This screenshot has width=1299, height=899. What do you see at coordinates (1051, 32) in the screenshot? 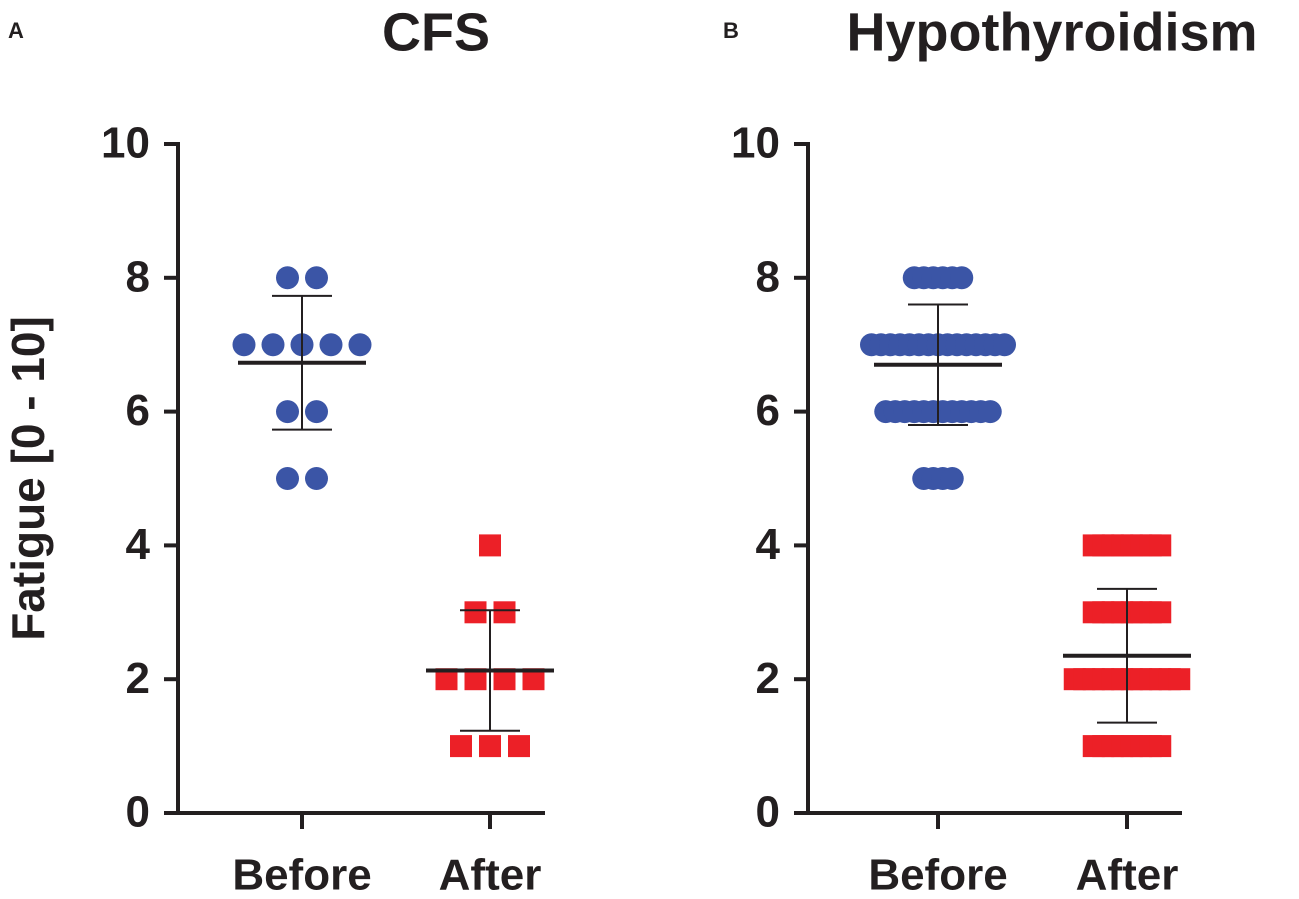
I see `chart-title: Hypothyroidism` at bounding box center [1051, 32].